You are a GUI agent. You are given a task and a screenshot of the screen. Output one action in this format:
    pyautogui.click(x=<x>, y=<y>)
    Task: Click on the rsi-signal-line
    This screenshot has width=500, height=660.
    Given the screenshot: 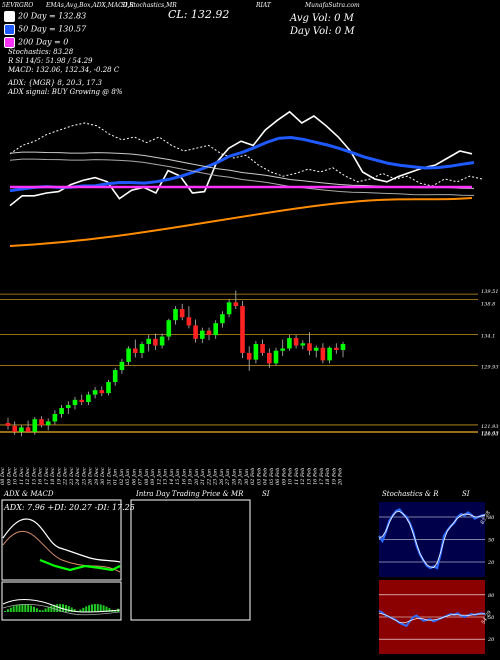 What is the action you would take?
    pyautogui.click(x=432, y=618)
    